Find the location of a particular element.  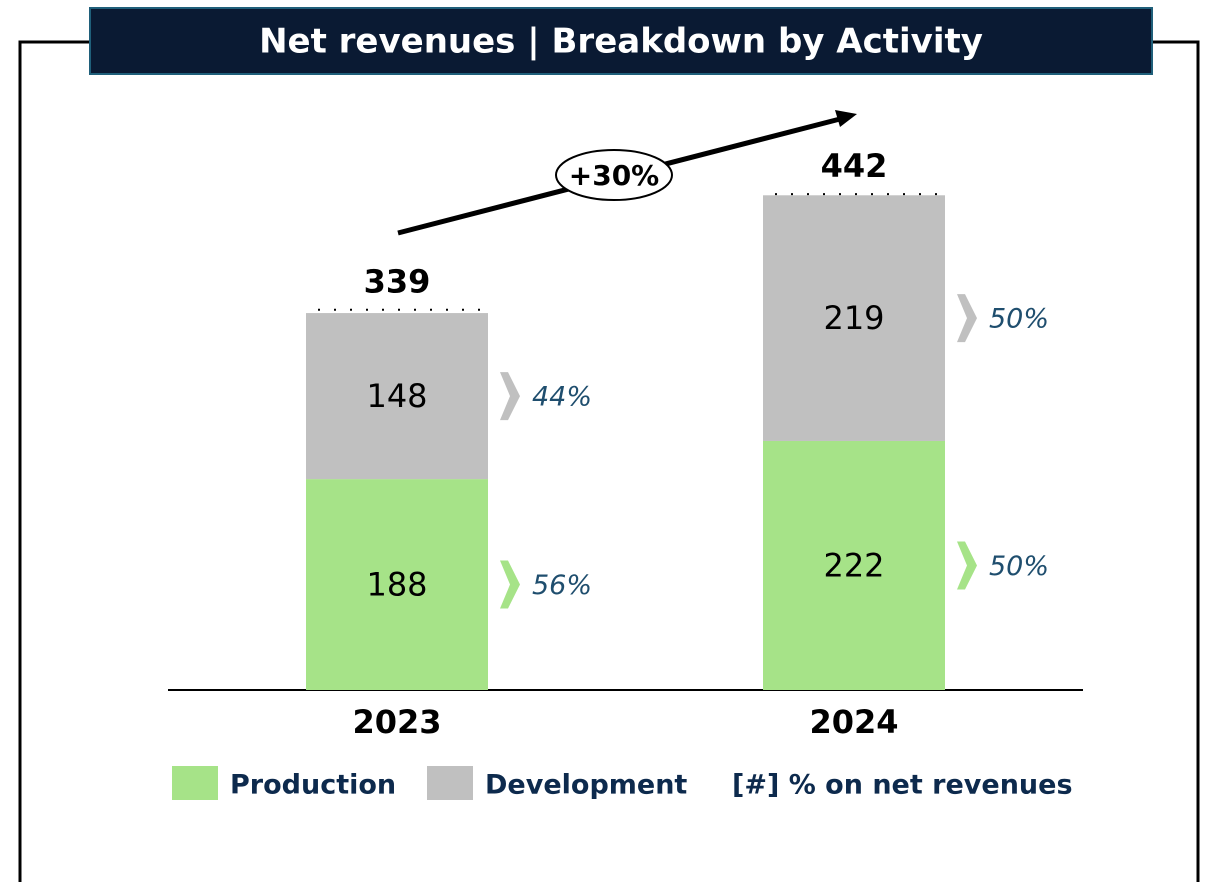

total-label: 339 is located at coordinates (397, 282).